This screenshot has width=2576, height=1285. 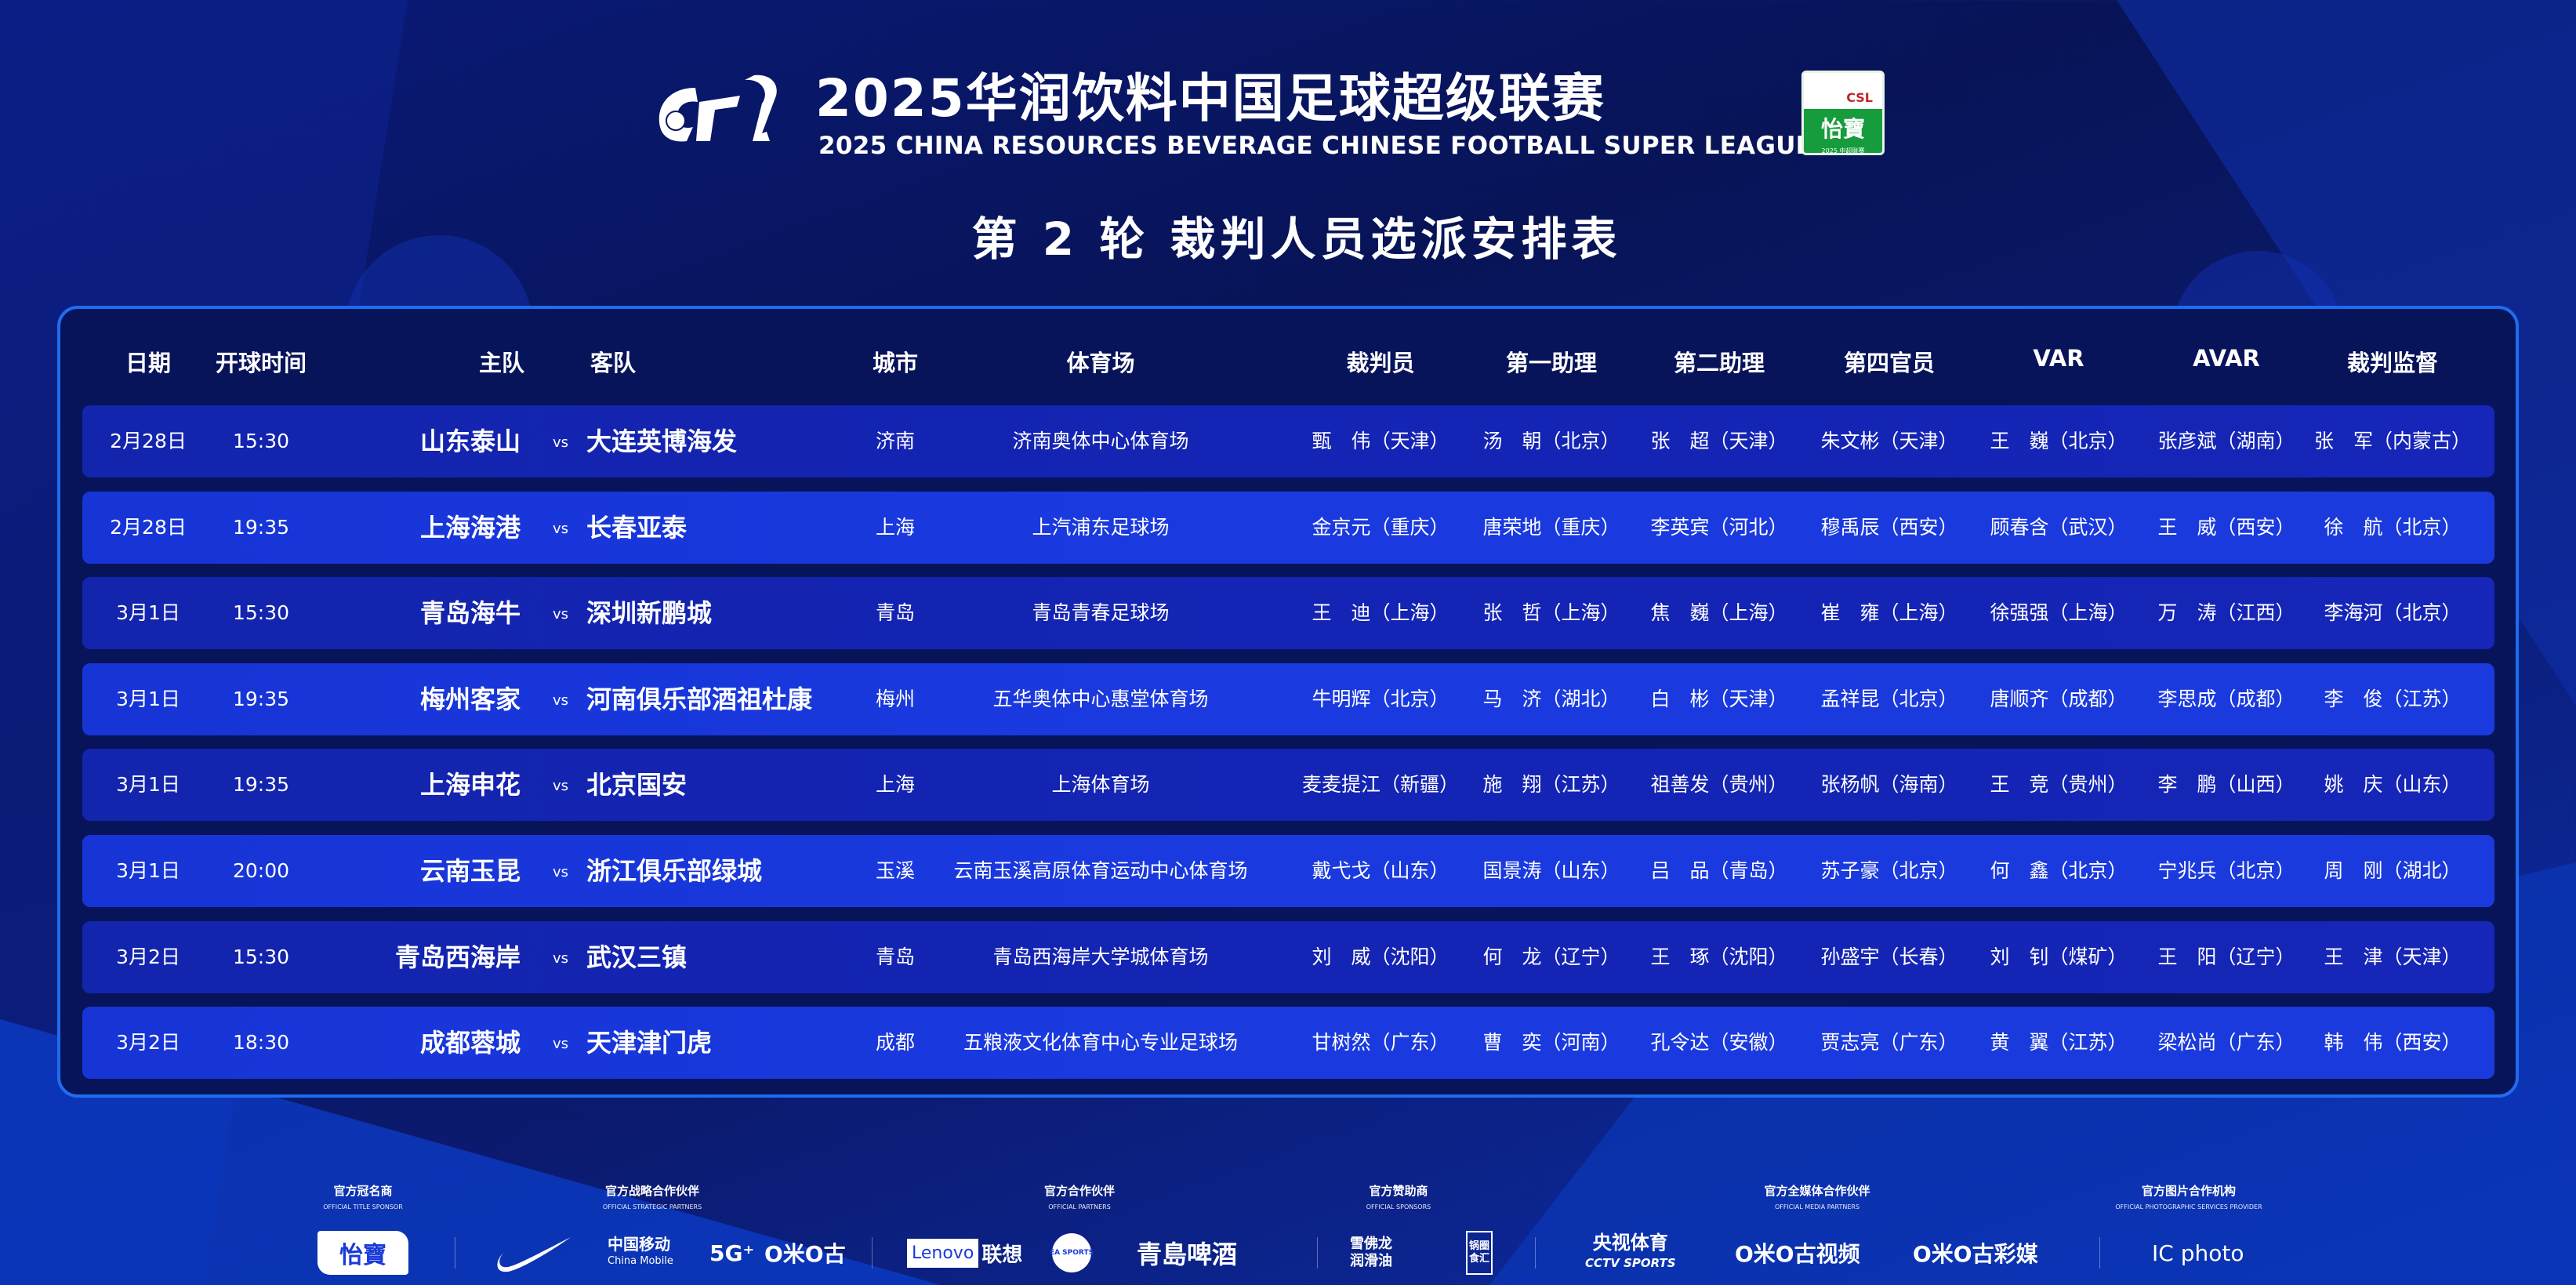 What do you see at coordinates (363, 1207) in the screenshot?
I see `sponsor-category-en: OFFICIAL TITLE SPONSOR` at bounding box center [363, 1207].